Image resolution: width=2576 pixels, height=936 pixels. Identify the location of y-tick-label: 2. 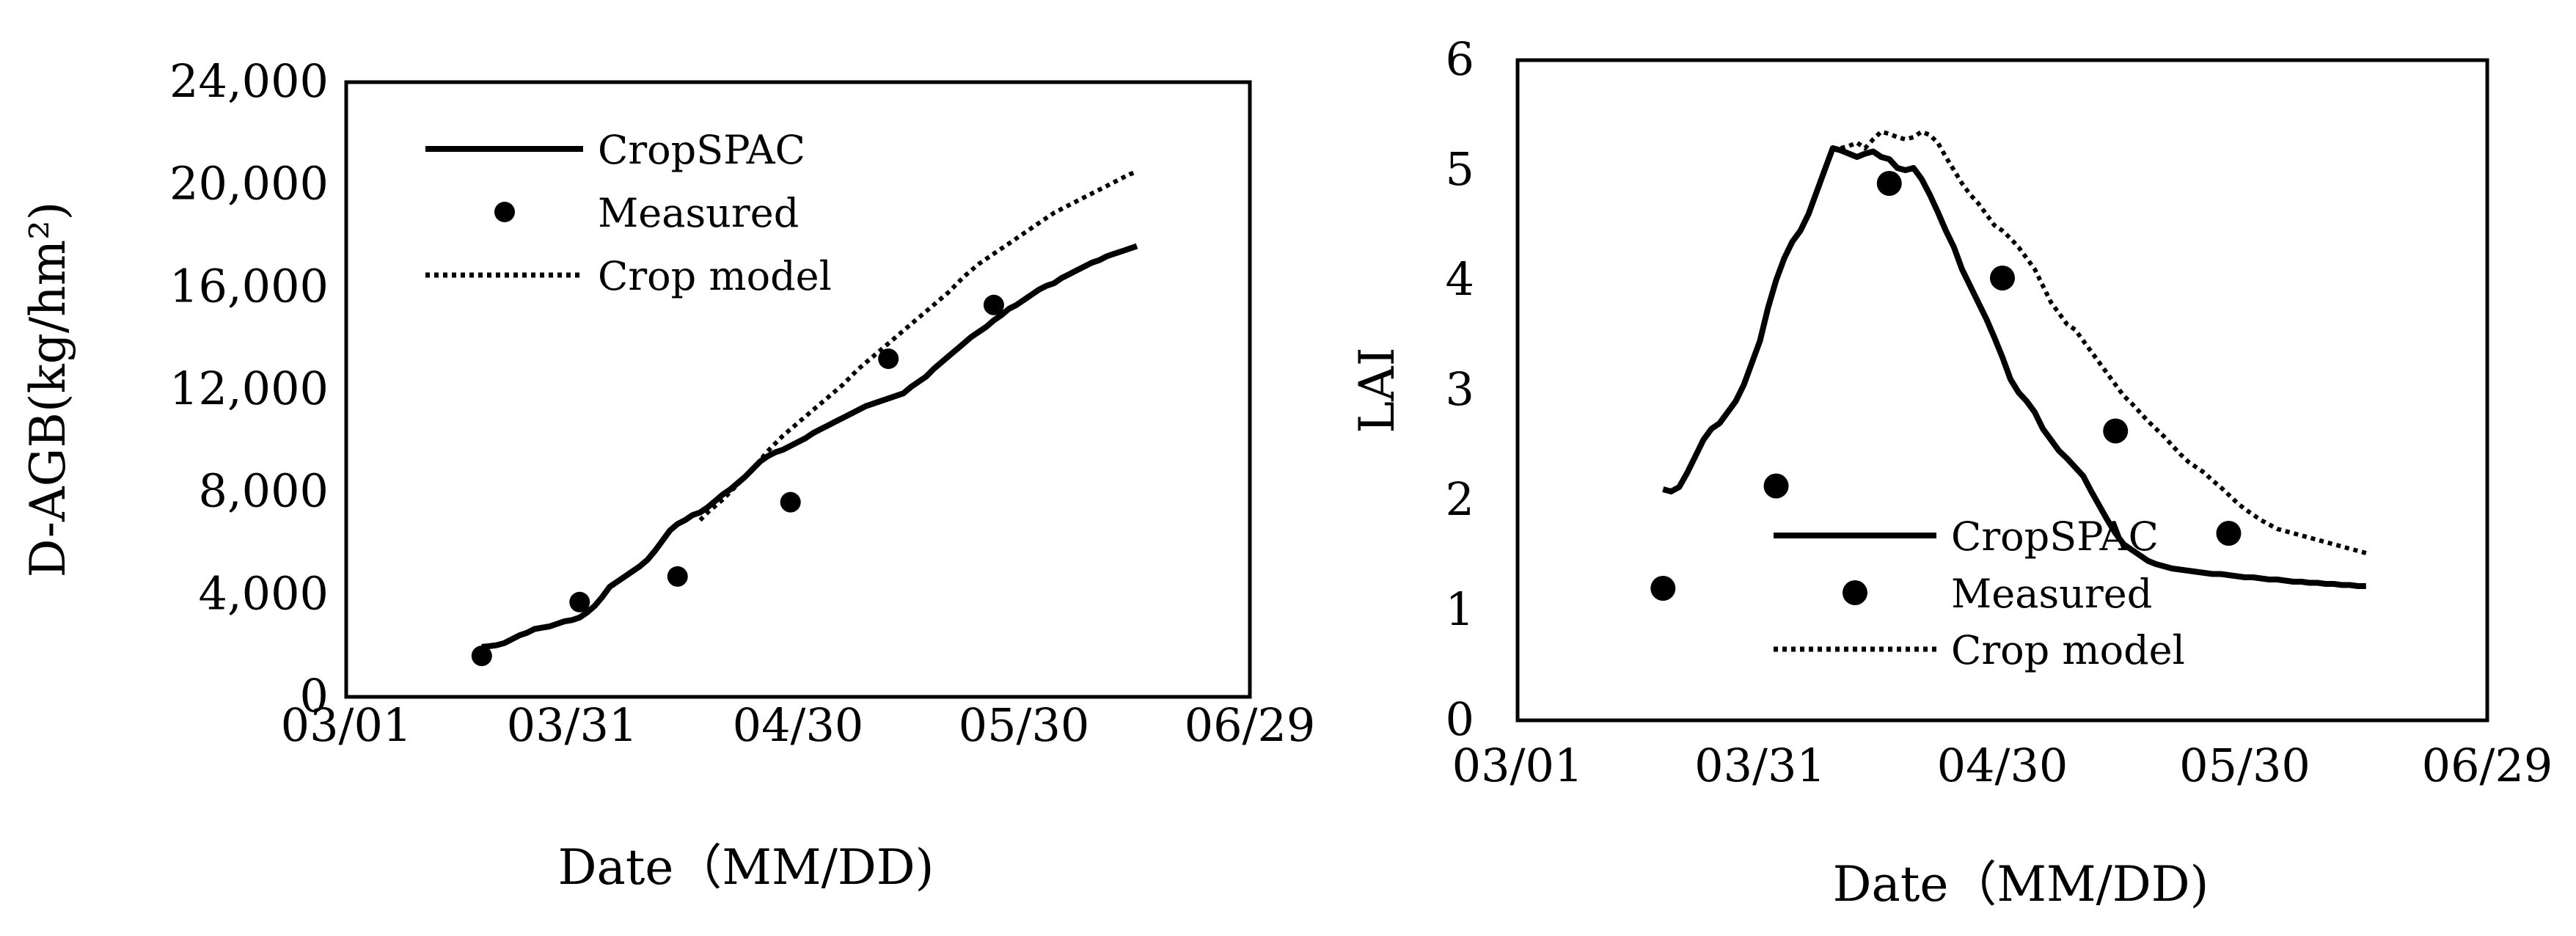
(1460, 499).